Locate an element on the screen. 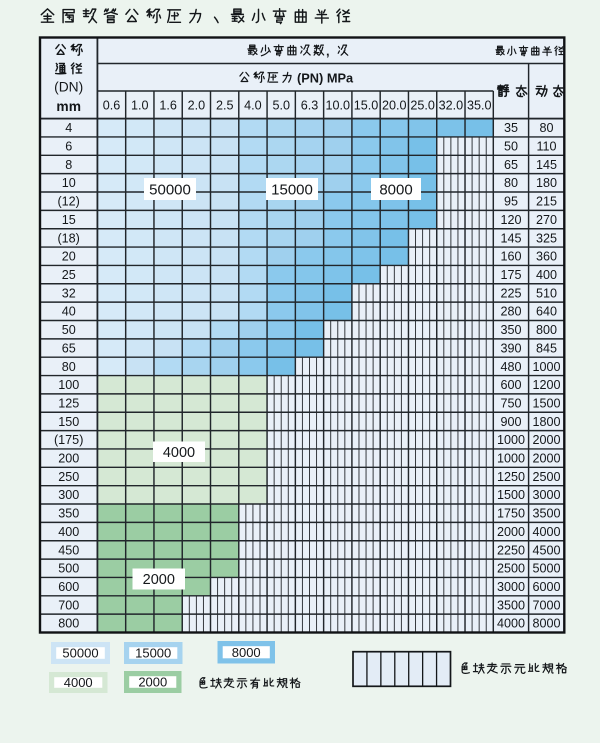 The height and width of the screenshot is (743, 600). svg-text: 25 is located at coordinates (69, 275).